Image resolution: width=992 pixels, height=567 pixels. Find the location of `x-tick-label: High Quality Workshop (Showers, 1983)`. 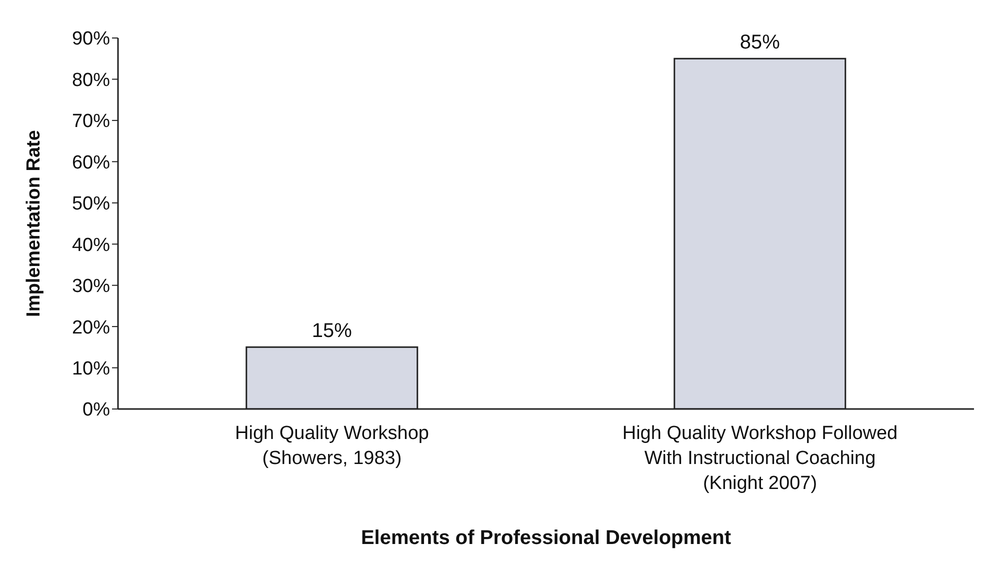

x-tick-label: High Quality Workshop (Showers, 1983) is located at coordinates (332, 446).